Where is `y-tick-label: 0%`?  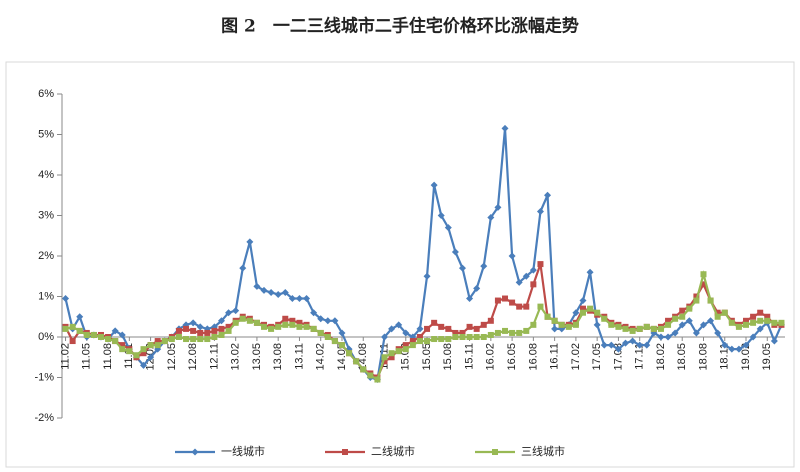
y-tick-label: 0% is located at coordinates (46, 337).